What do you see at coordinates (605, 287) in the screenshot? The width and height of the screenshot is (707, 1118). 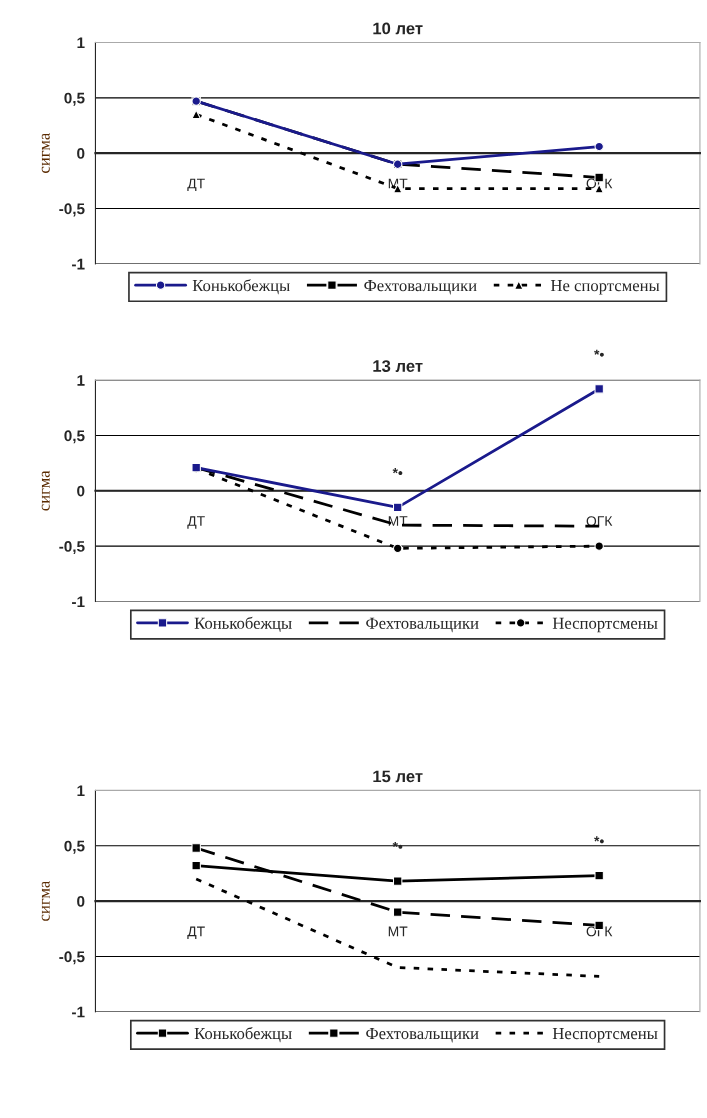 I see `legend-label: Не спортсмены` at bounding box center [605, 287].